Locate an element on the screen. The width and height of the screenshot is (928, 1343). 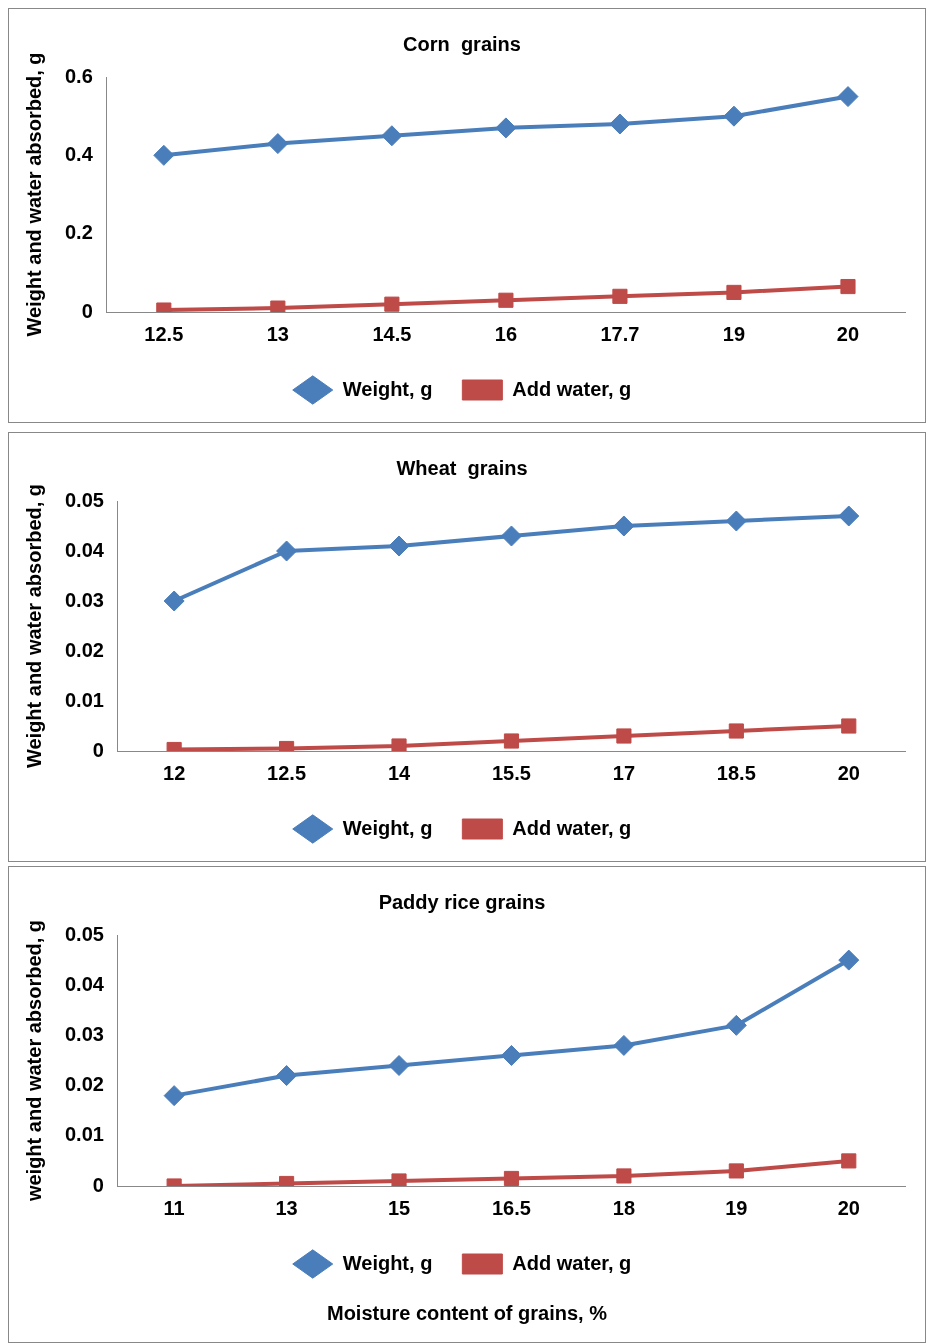
x-tick-label: 14 is located at coordinates (399, 772).